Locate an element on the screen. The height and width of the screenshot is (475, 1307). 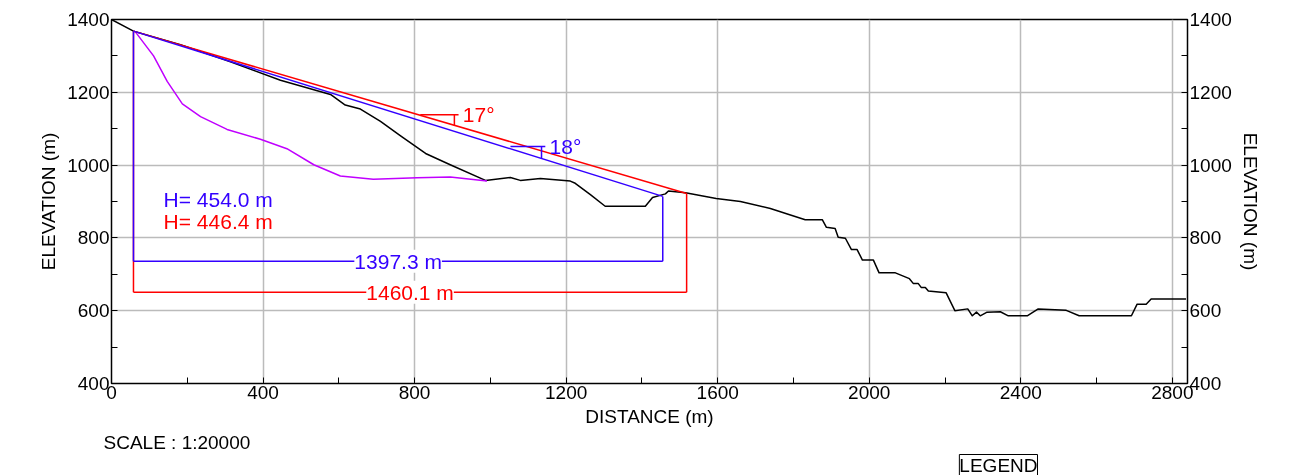
x-tick-label: 800 is located at coordinates (414, 392).